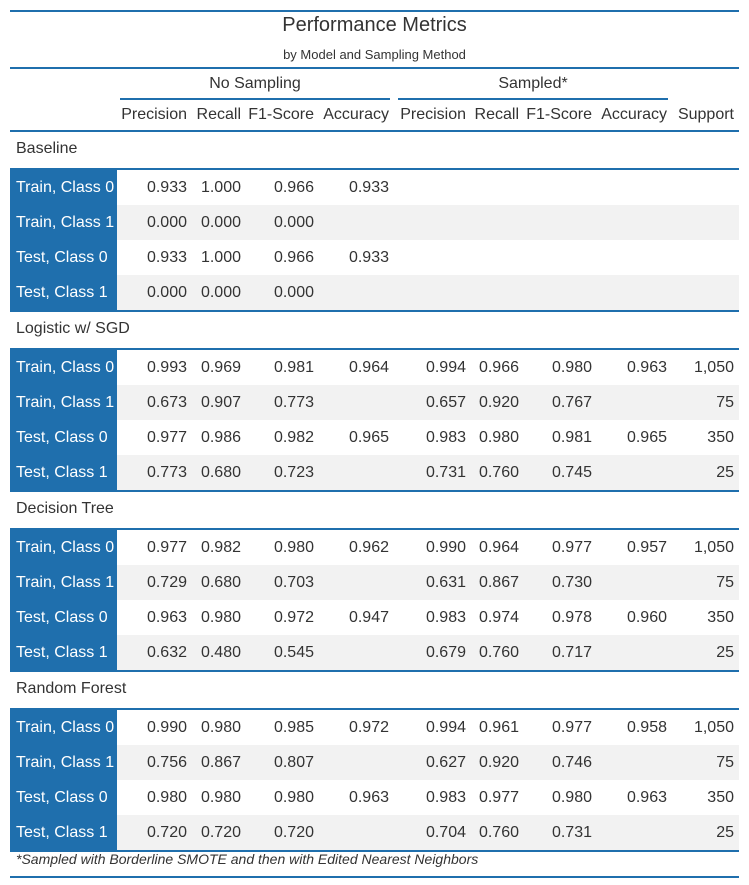  Describe the element at coordinates (293, 437) in the screenshot. I see `table-cell: 0.982` at that location.